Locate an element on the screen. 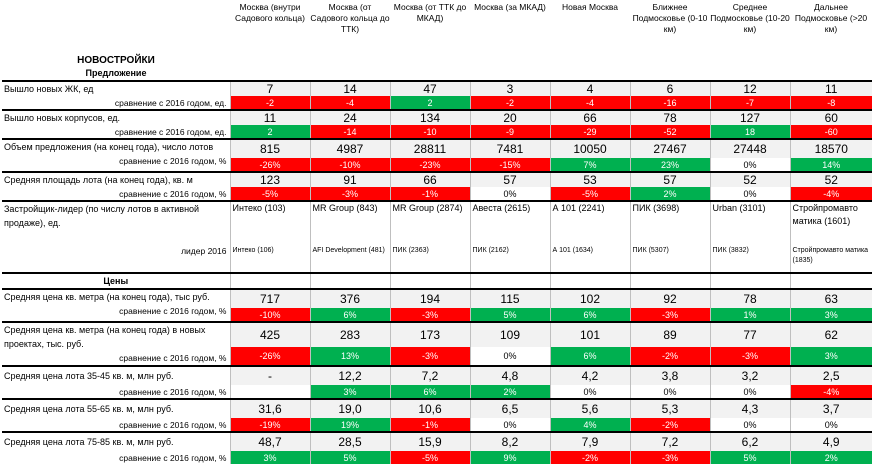 Image resolution: width=875 pixels, height=470 pixels. comparison-row: -26% -10% -23% -15% 7% 23% 0% 14% is located at coordinates (437, 165).